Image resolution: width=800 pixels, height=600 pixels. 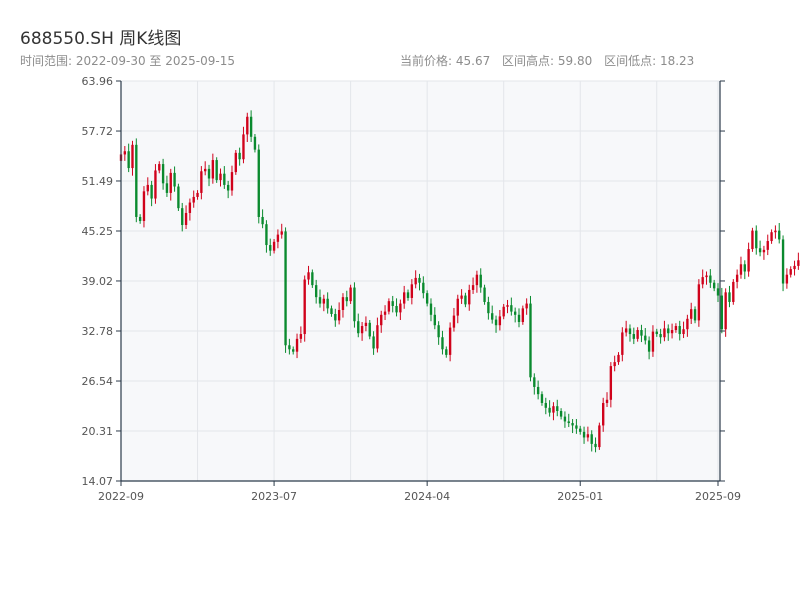 What do you see at coordinates (649, 61) in the screenshot?
I see `range-low-text: 区间低点: 18.23` at bounding box center [649, 61].